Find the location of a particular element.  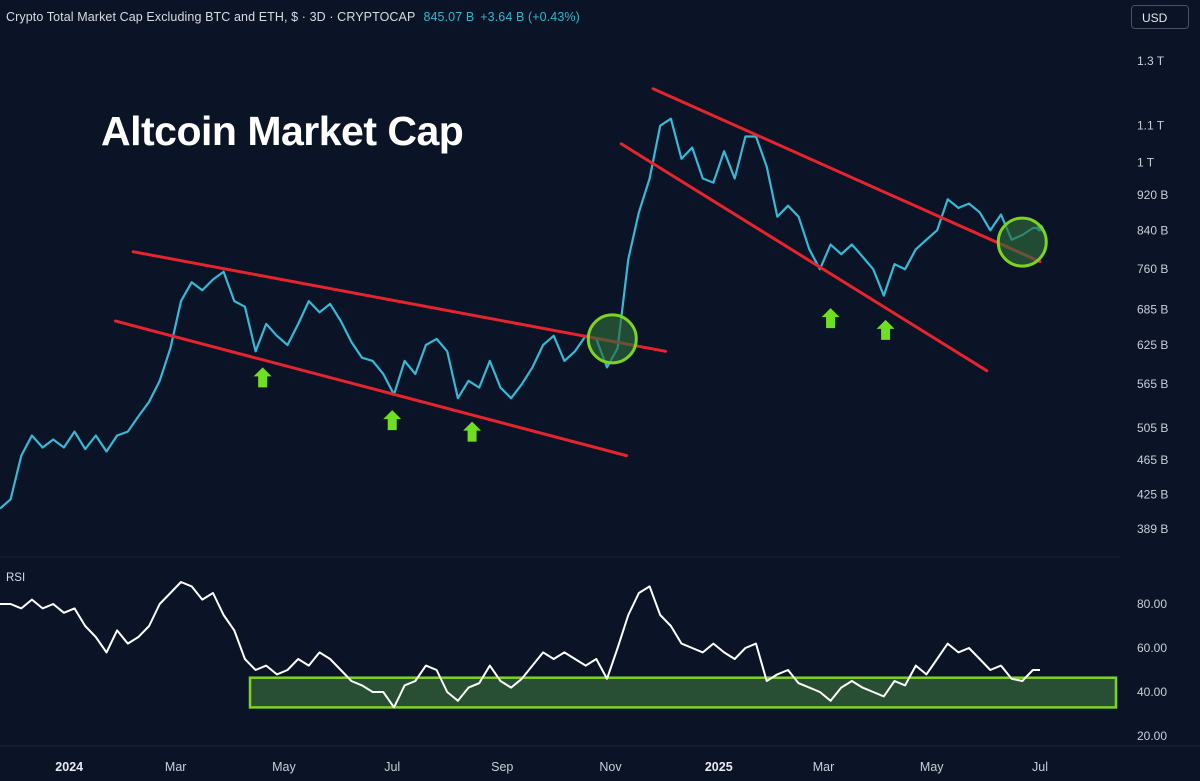

rsi-tick-label: 20.00 is located at coordinates (1152, 736).